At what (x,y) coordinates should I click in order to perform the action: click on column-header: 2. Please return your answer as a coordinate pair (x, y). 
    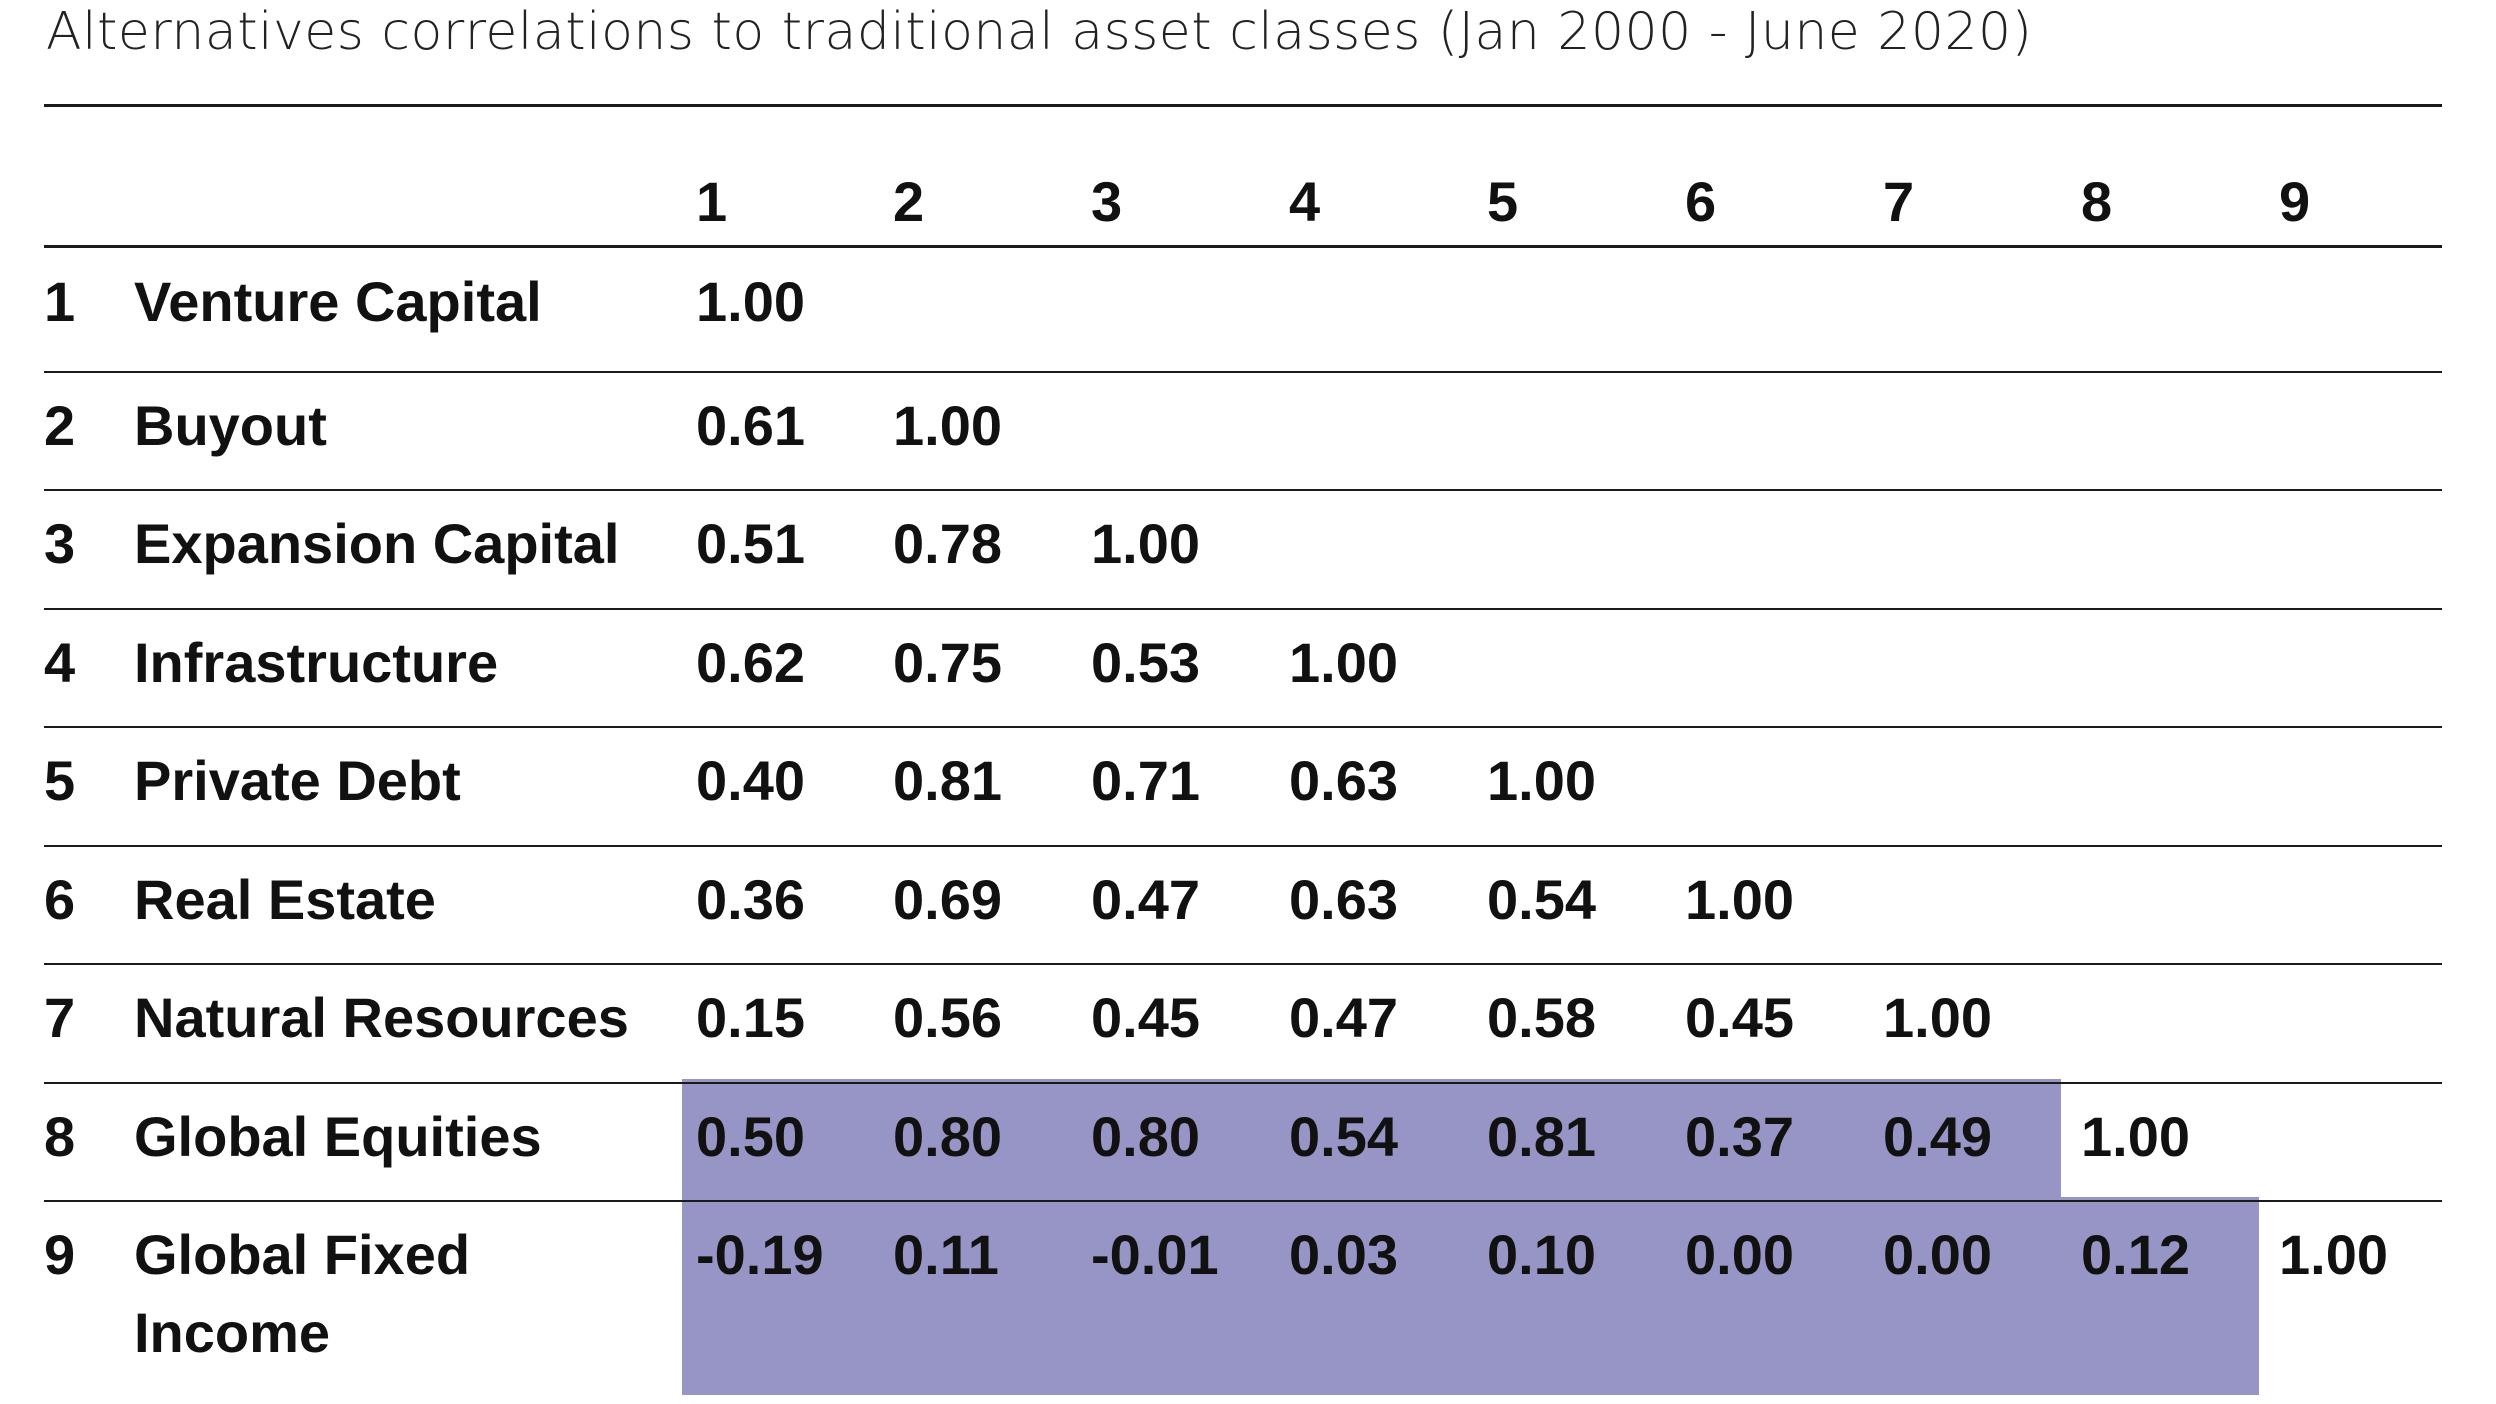
    Looking at the image, I should click on (909, 201).